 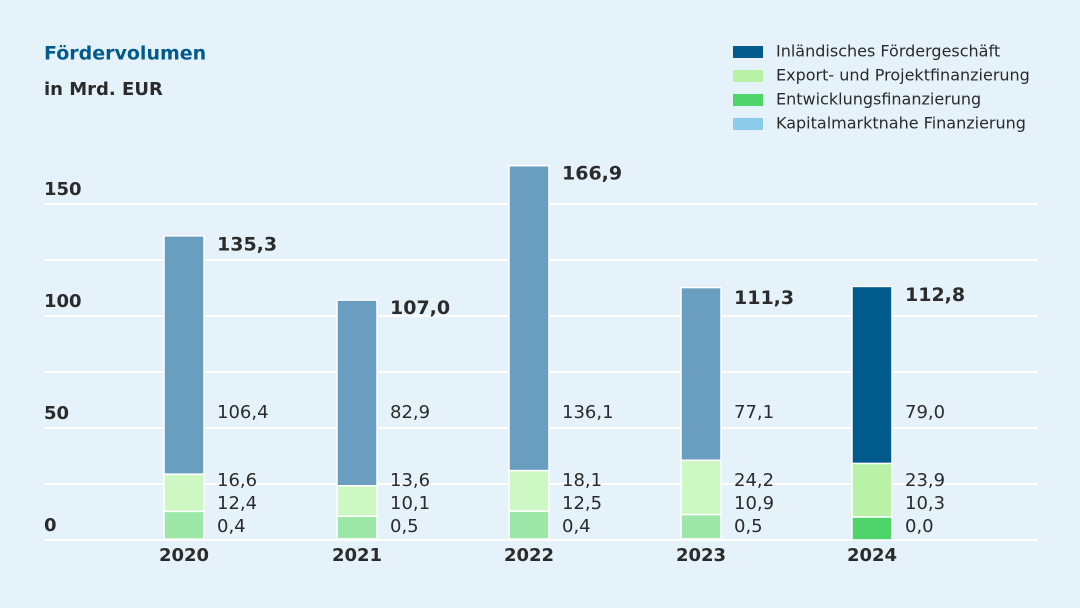 I want to click on x-tick-label: 2022, so click(x=529, y=555).